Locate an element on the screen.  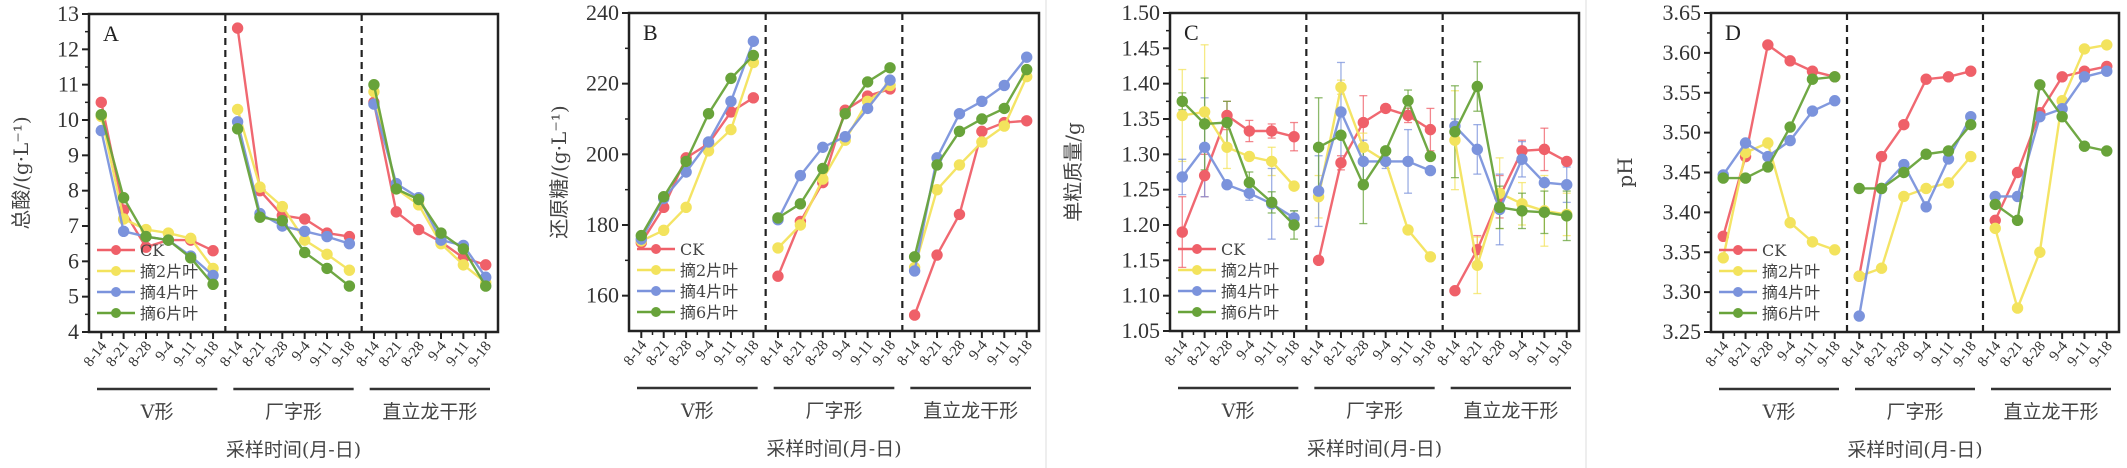
y-tick-label: 1.45 is located at coordinates (1141, 47).